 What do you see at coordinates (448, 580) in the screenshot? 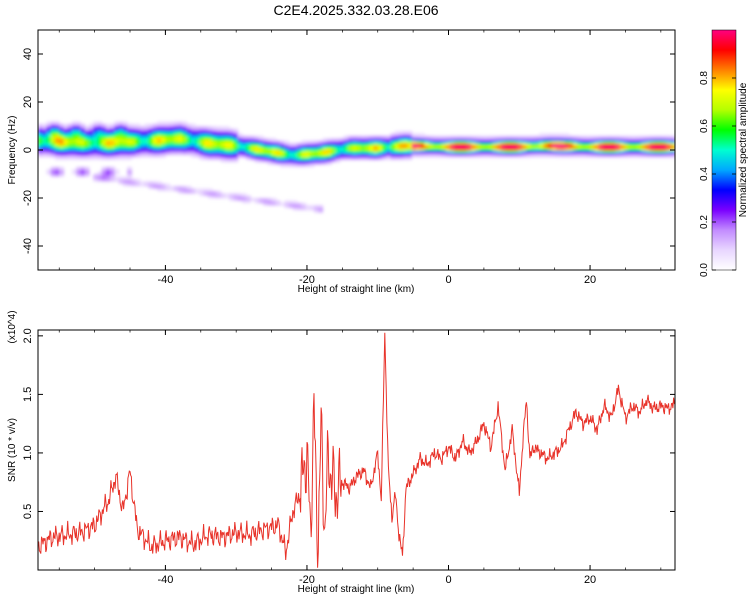
I see `x-tick-label: 0` at bounding box center [448, 580].